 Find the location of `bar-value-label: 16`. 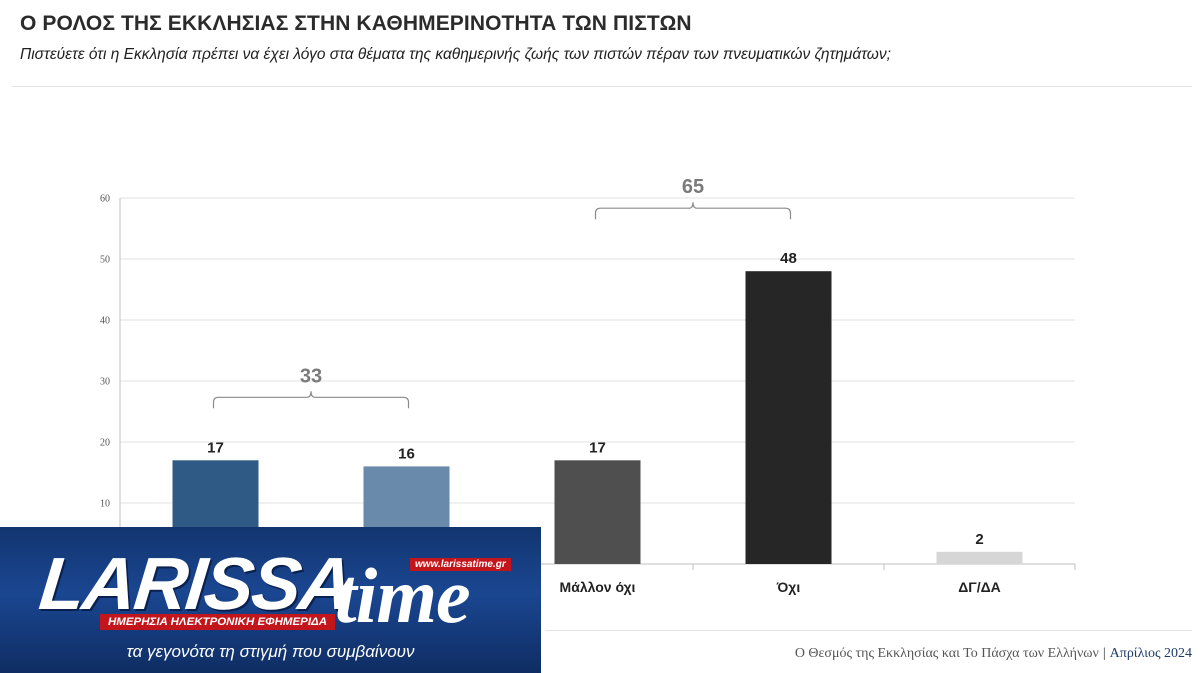

bar-value-label: 16 is located at coordinates (406, 453).